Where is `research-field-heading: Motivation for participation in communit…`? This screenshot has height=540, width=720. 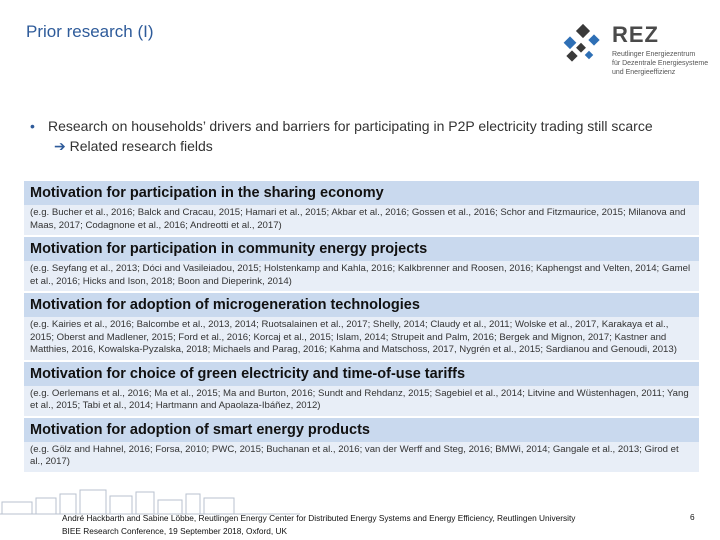 research-field-heading: Motivation for participation in communit… is located at coordinates (361, 249).